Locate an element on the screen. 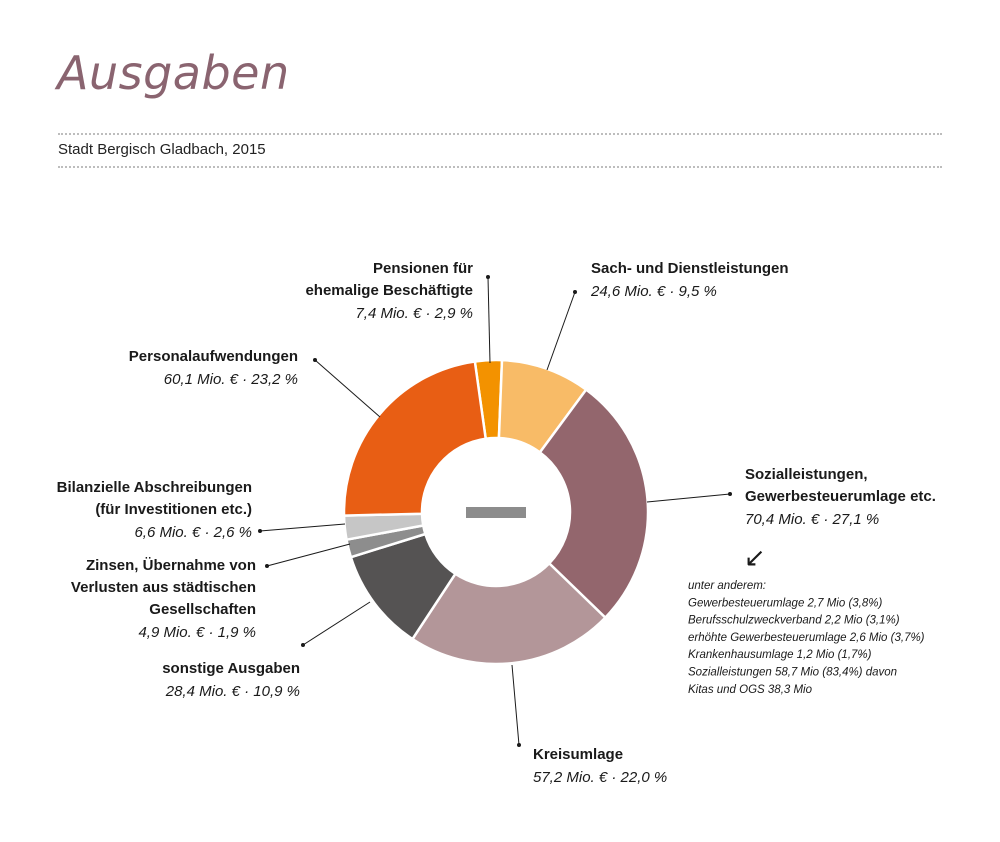 The image size is (1000, 842). slice-label-abschreibungen: Bilanzielle Abschreibungen is located at coordinates (154, 487).